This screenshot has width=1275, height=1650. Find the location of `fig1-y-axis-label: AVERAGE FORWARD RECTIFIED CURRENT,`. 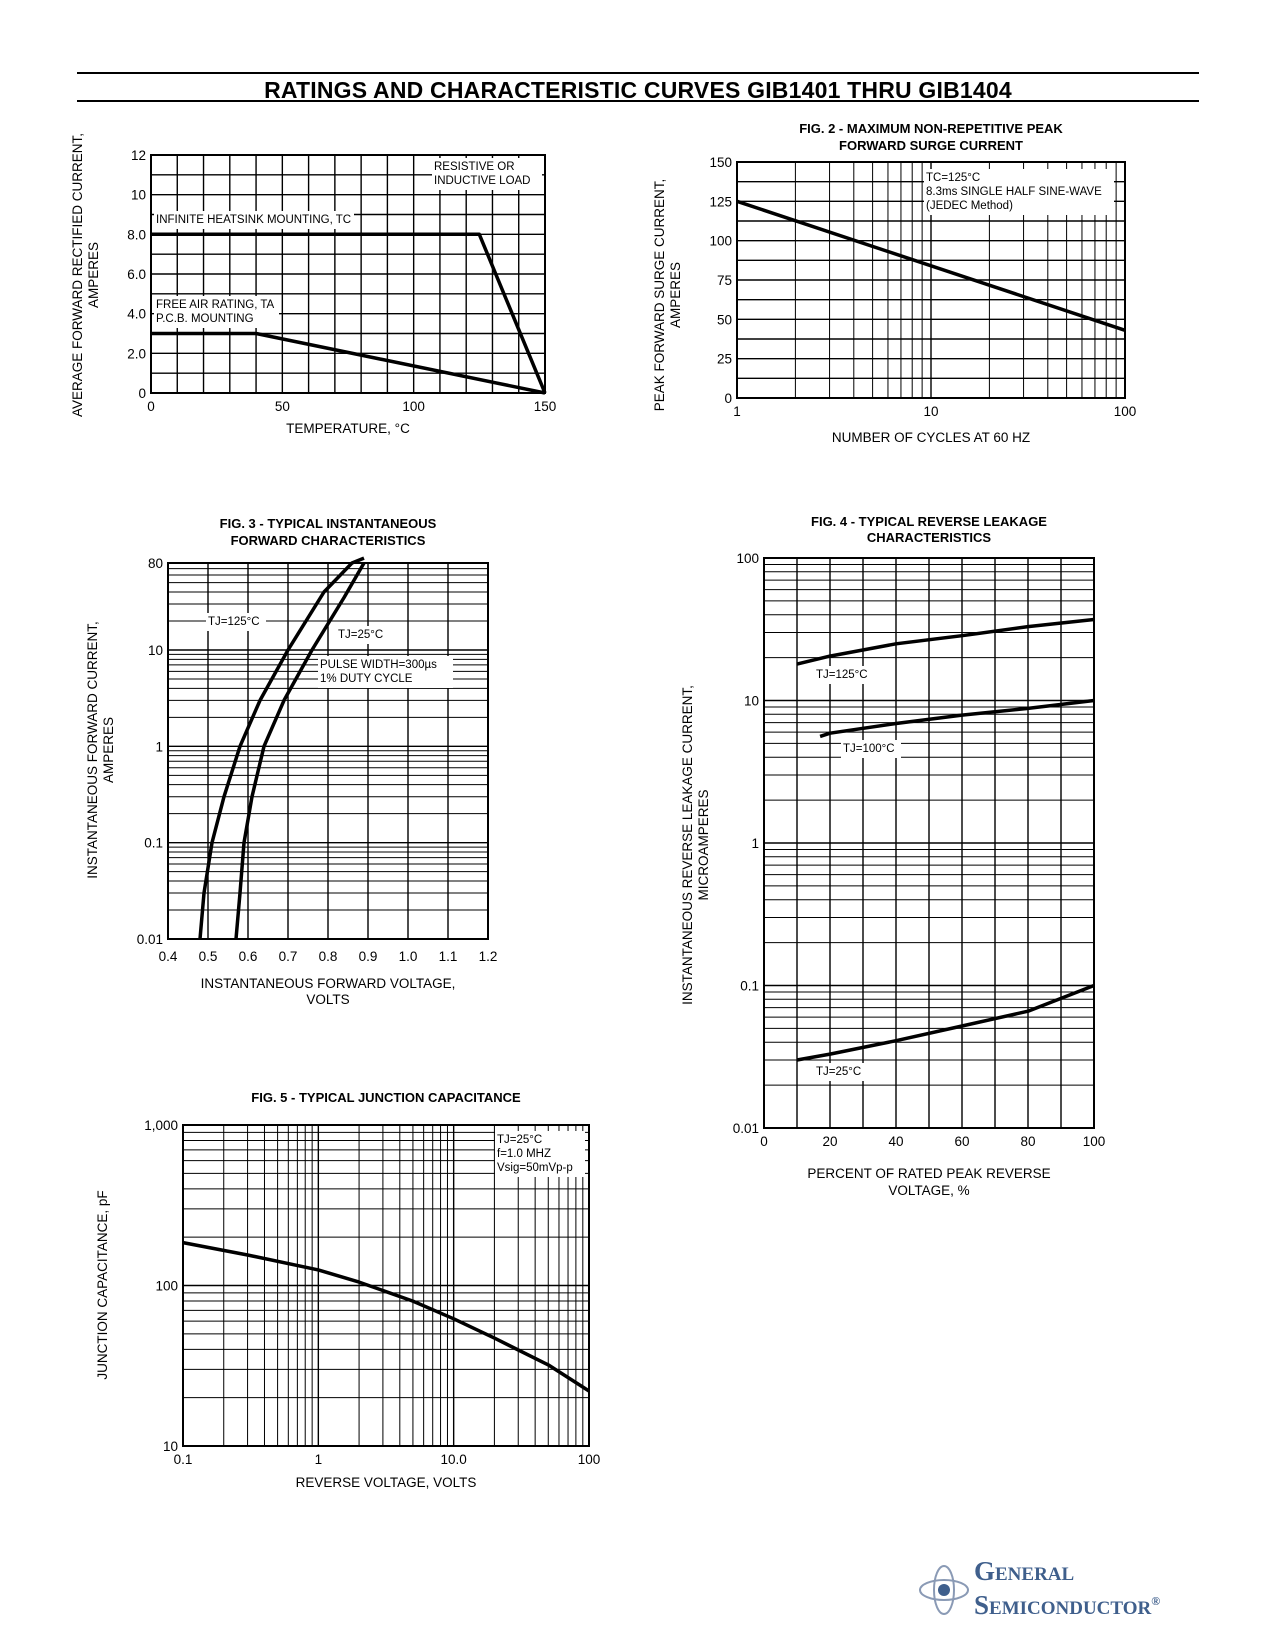

fig1-y-axis-label: AVERAGE FORWARD RECTIFIED CURRENT, is located at coordinates (77, 275).